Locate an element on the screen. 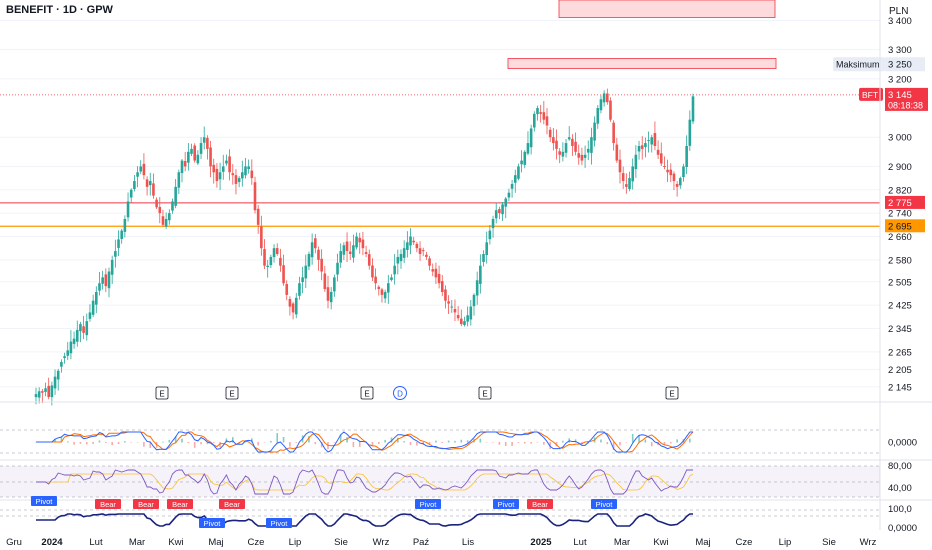  y-tick-label: 3 200 is located at coordinates (900, 79).